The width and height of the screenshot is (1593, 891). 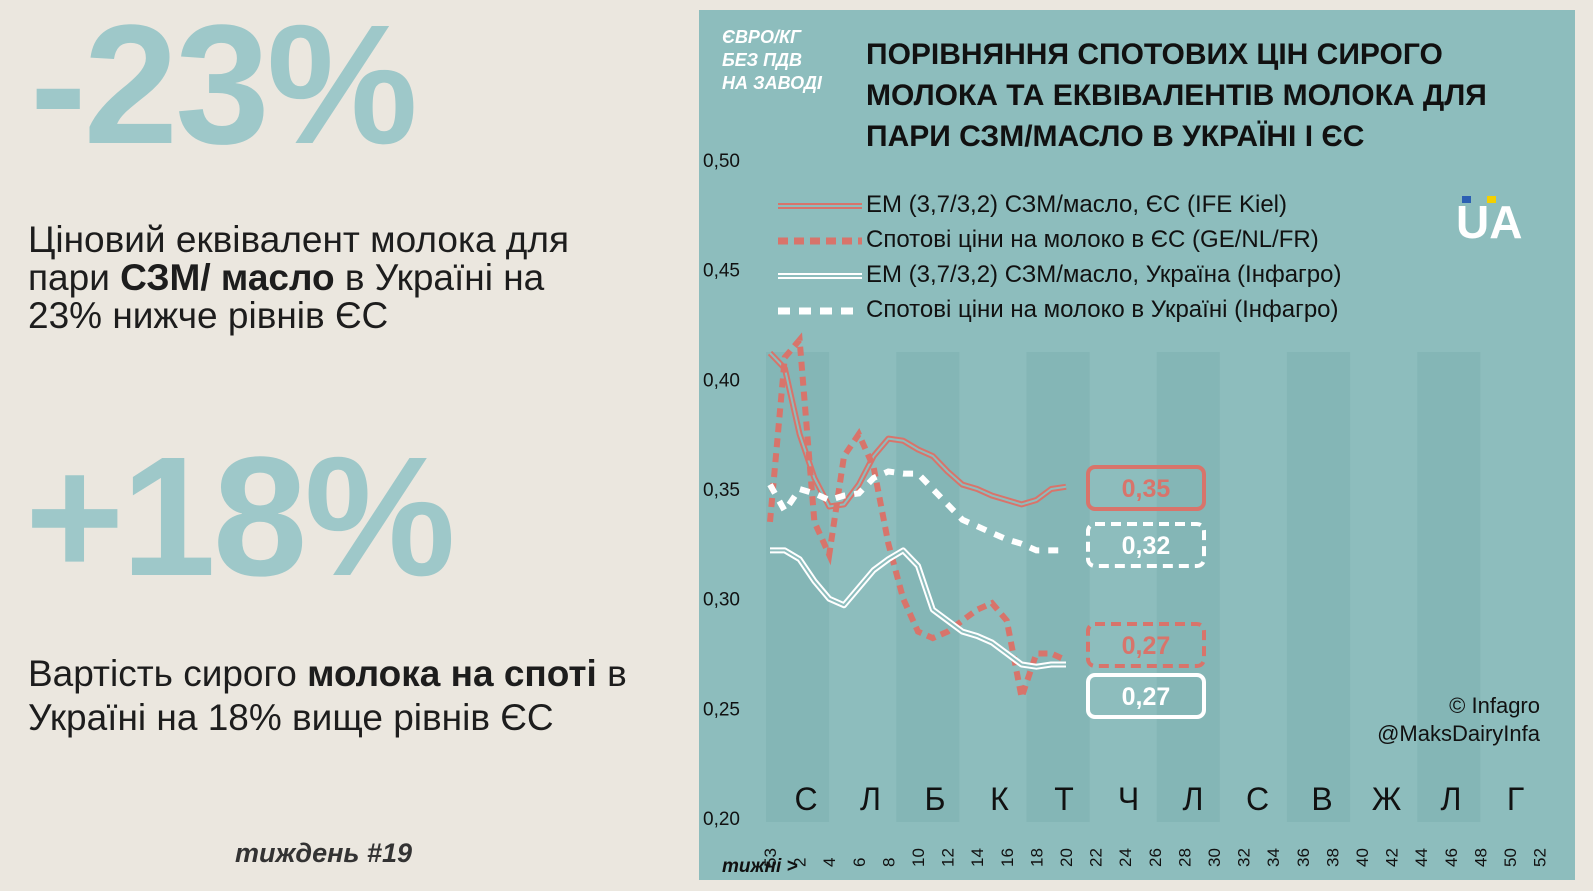 I want to click on month-label: Т, so click(x=1064, y=799).